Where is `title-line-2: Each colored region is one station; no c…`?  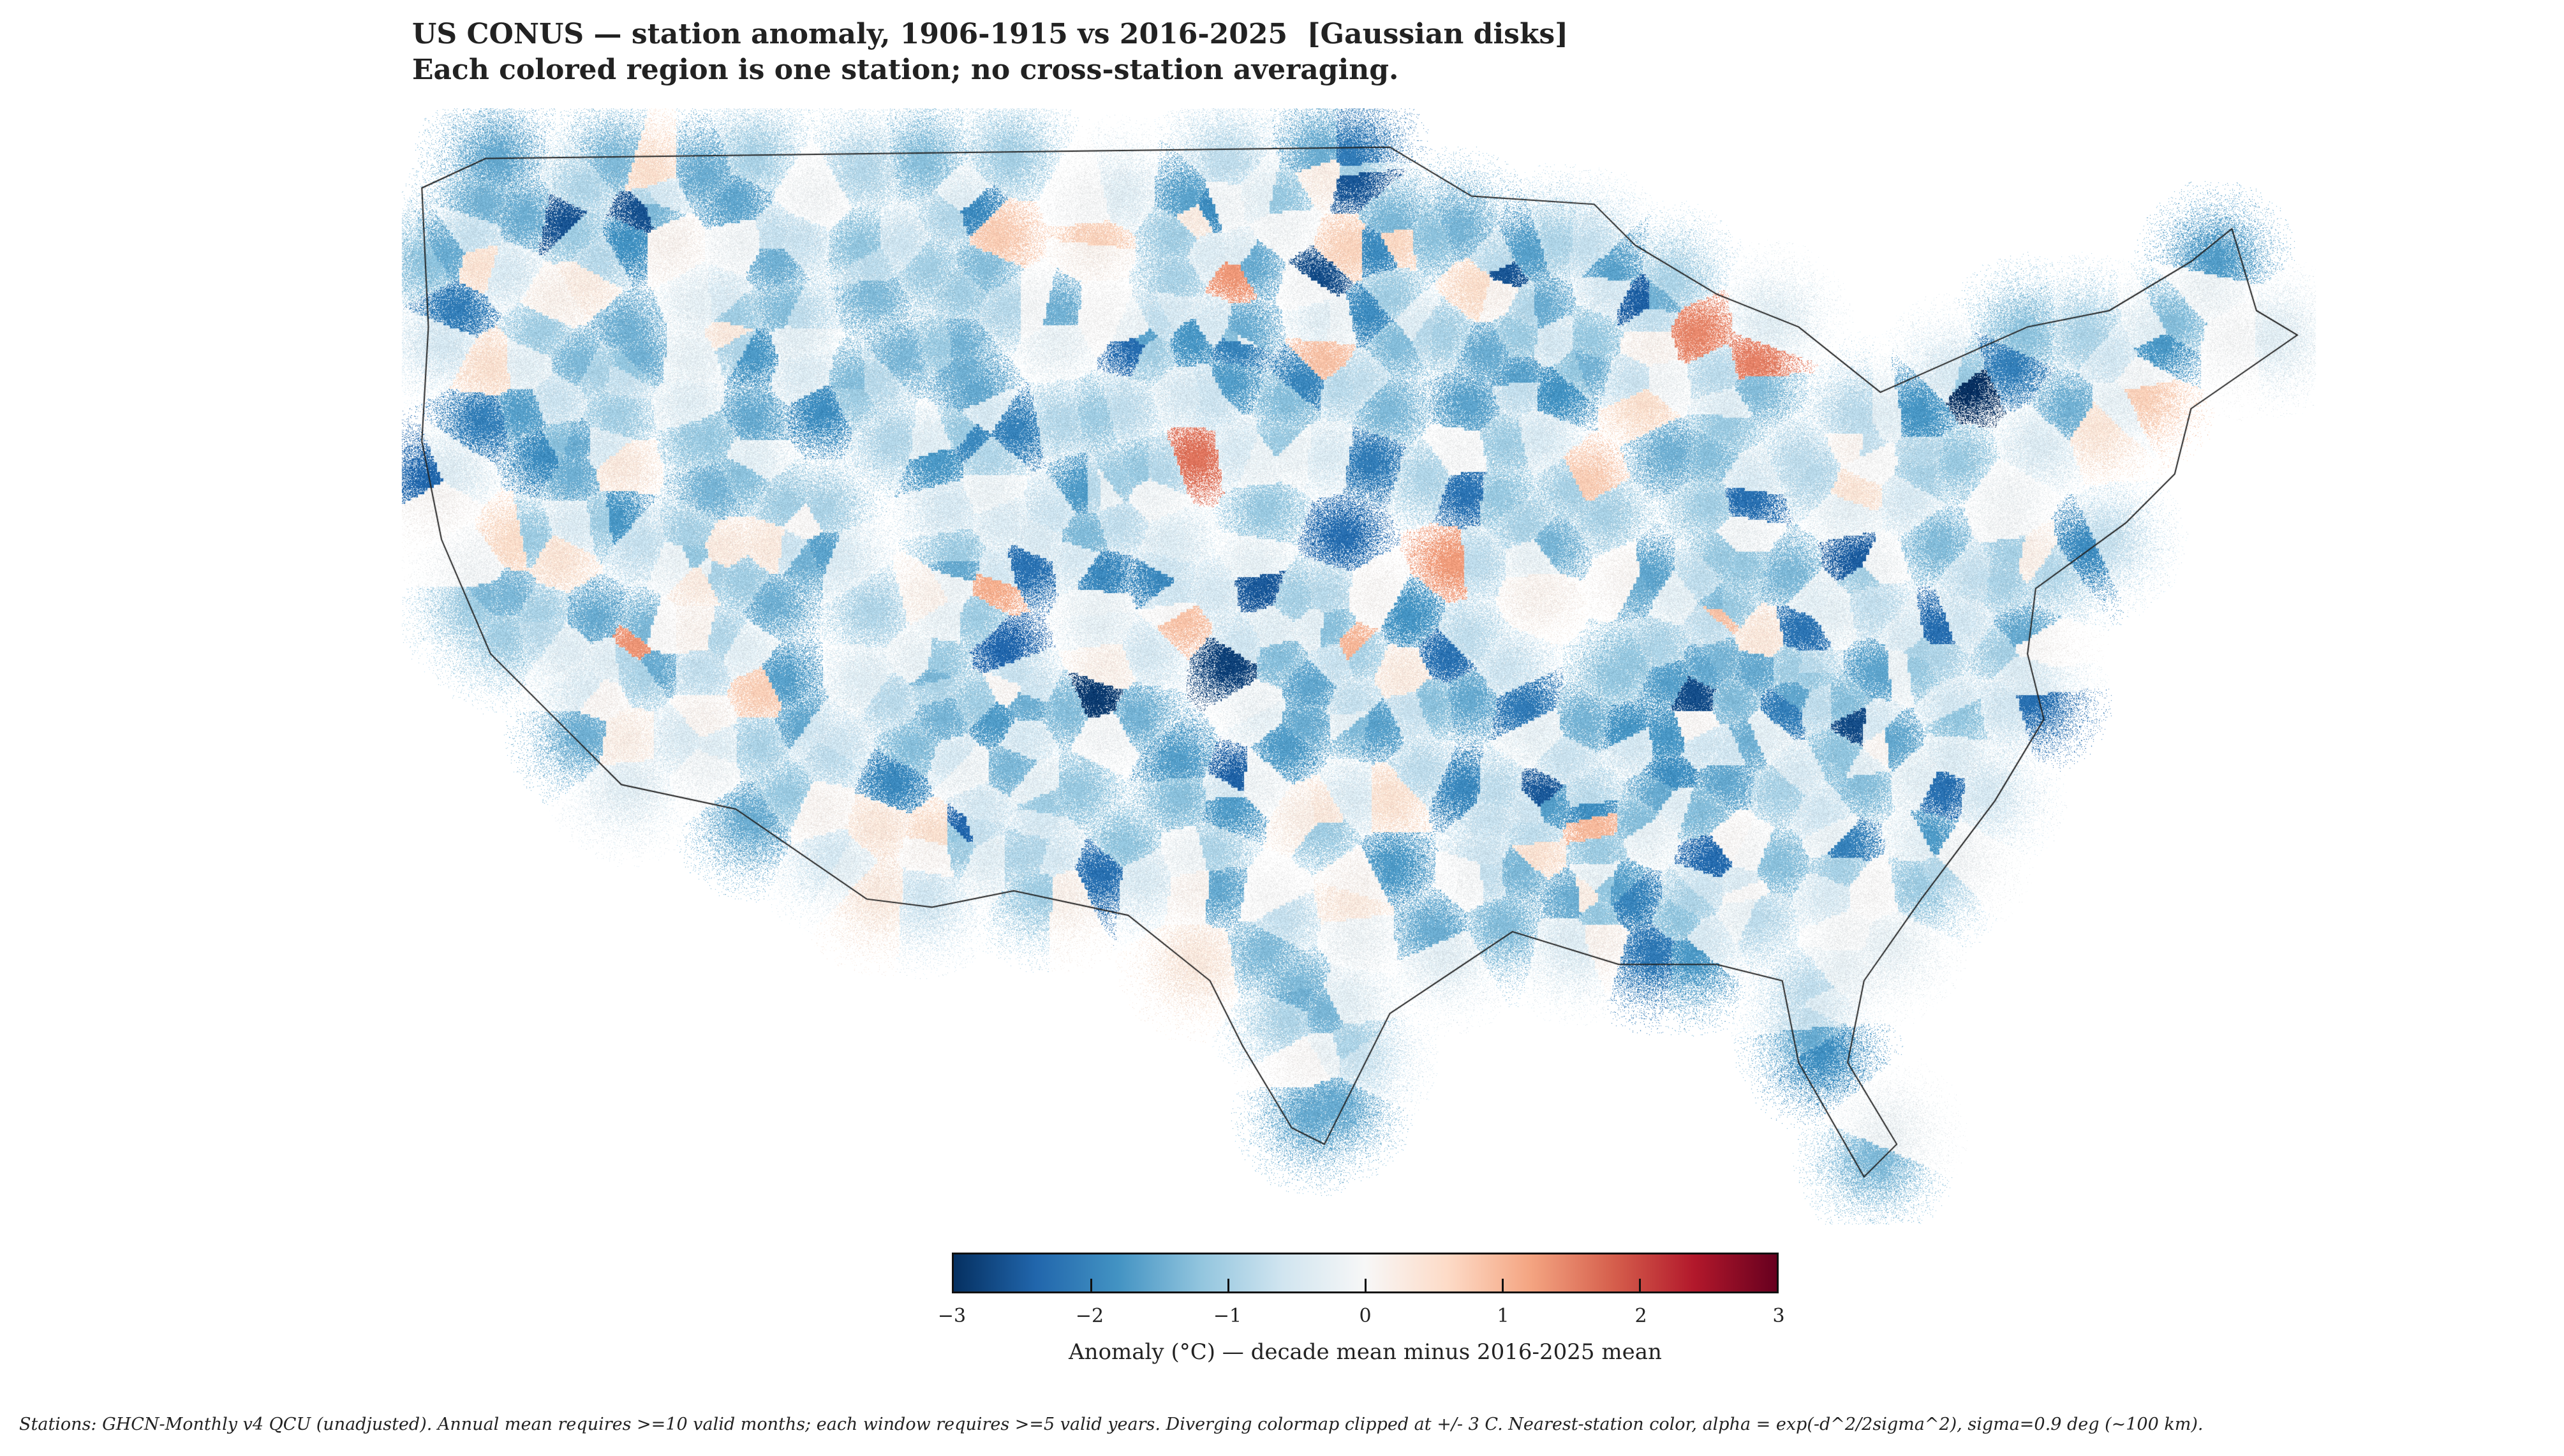 title-line-2: Each colored region is one station; no c… is located at coordinates (905, 70).